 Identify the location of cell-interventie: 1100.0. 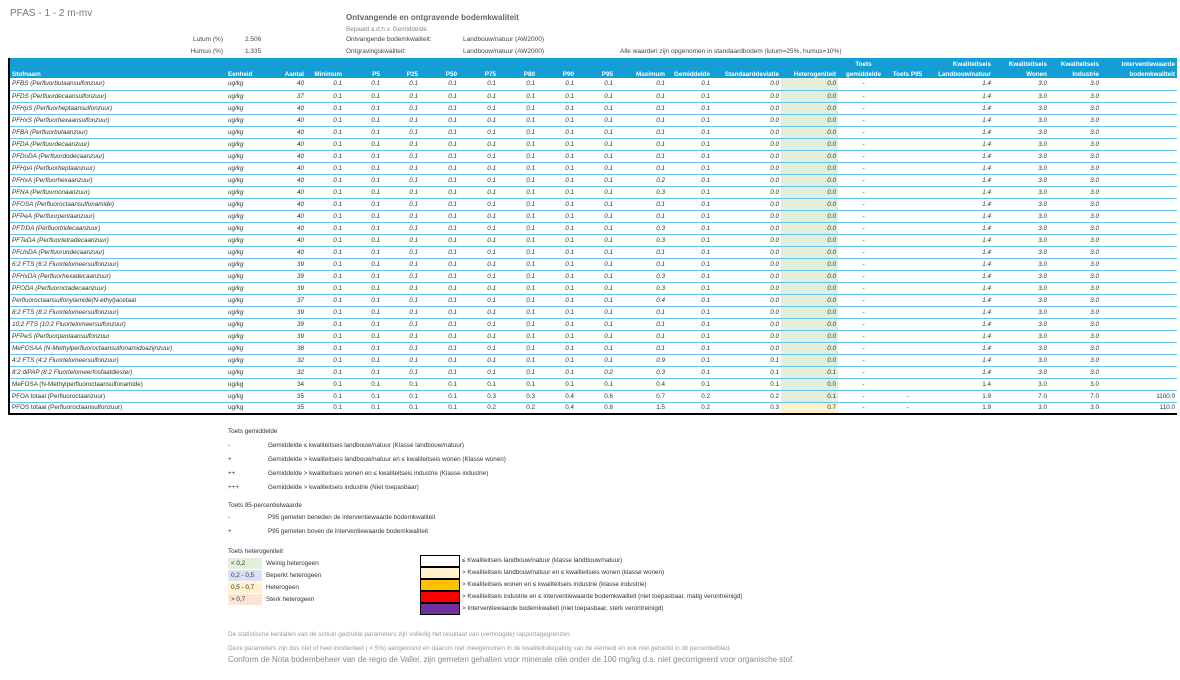
(1139, 396).